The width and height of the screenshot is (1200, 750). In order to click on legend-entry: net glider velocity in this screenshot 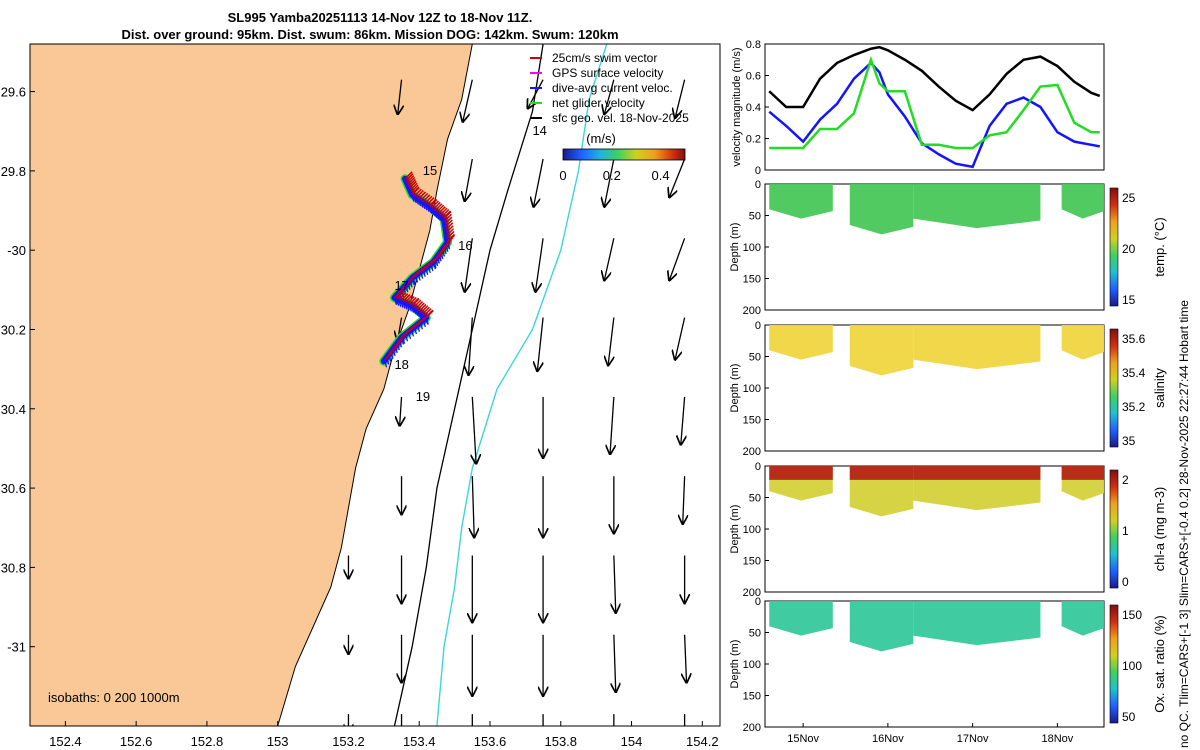, I will do `click(598, 103)`.